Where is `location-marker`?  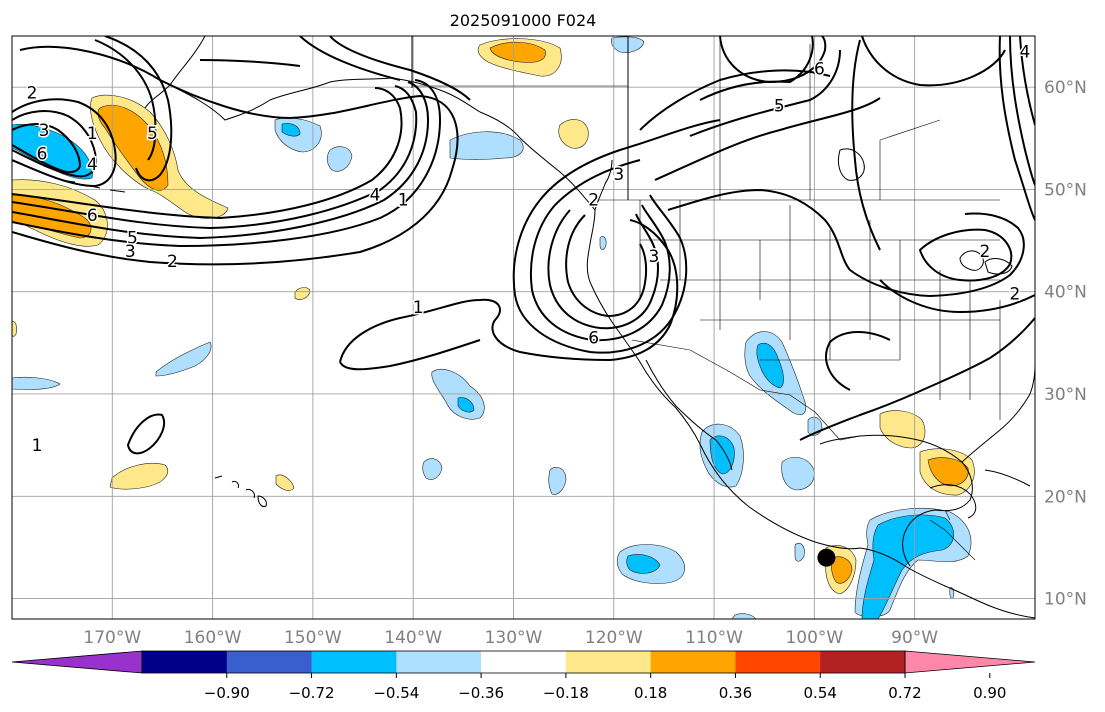
location-marker is located at coordinates (826, 557).